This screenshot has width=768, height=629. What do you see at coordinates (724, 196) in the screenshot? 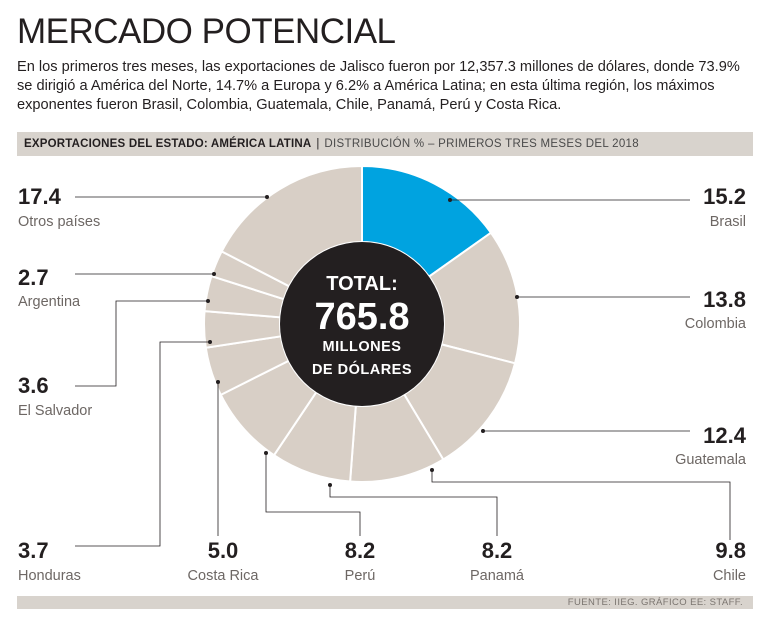
I see `slice-value-label: 15.2` at bounding box center [724, 196].